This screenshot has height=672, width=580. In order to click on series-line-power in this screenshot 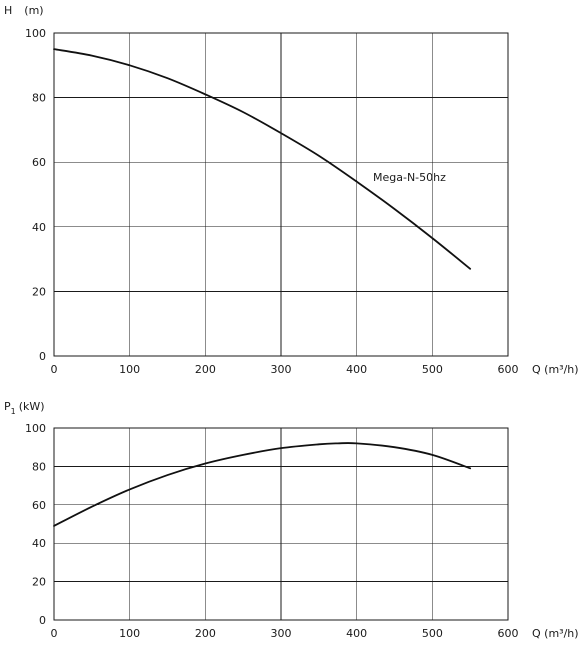, I will do `click(262, 484)`.